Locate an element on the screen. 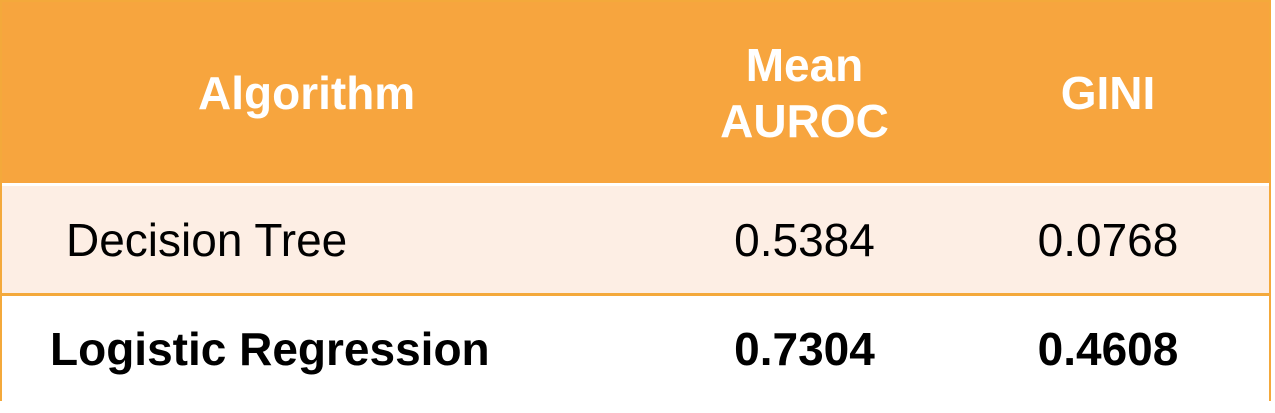 The image size is (1275, 413). header-gini: GINI is located at coordinates (1108, 92).